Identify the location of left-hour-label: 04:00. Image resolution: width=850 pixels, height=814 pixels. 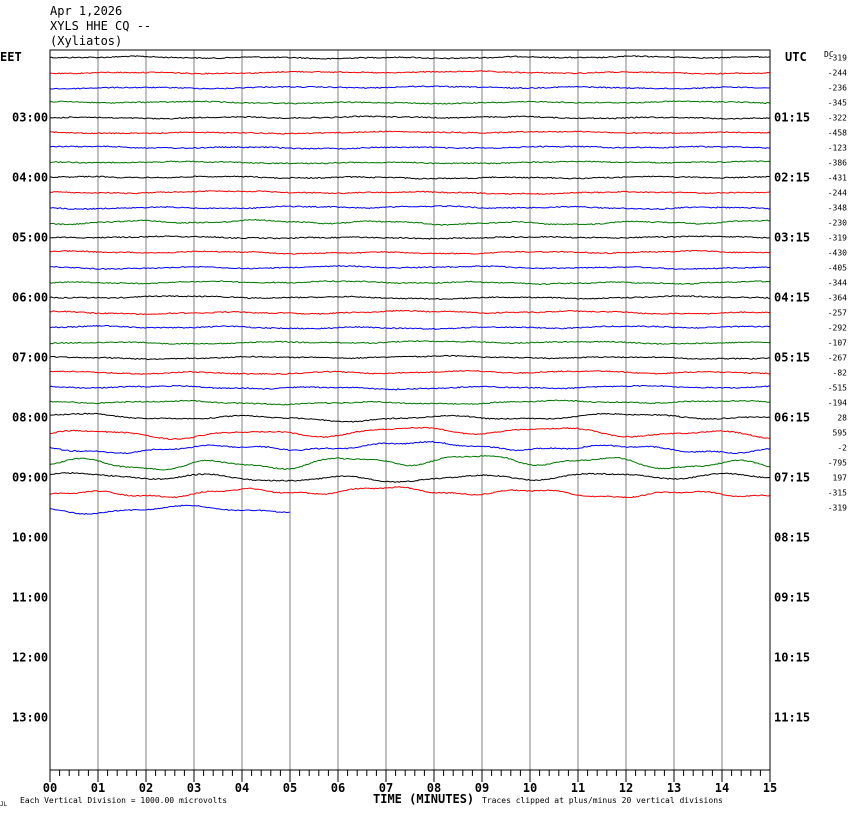
(30, 178).